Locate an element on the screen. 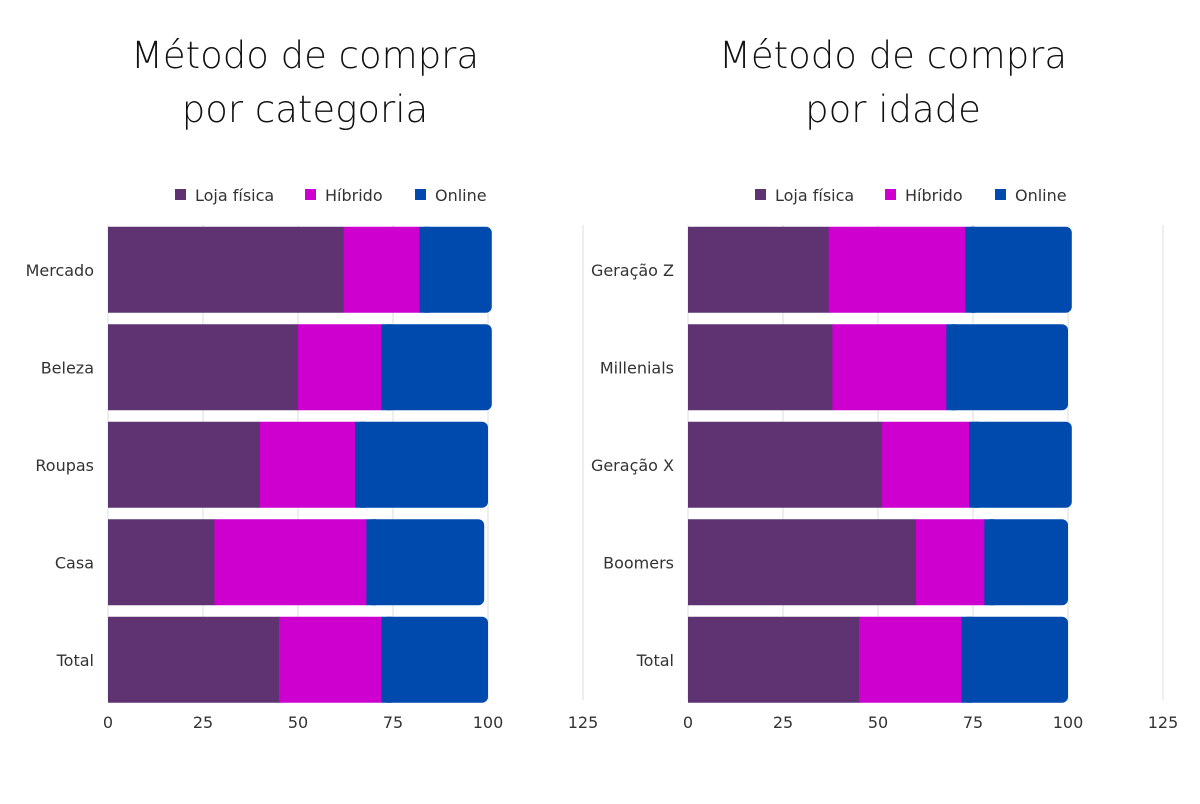 The height and width of the screenshot is (804, 1200). category-label: Casa is located at coordinates (74, 562).